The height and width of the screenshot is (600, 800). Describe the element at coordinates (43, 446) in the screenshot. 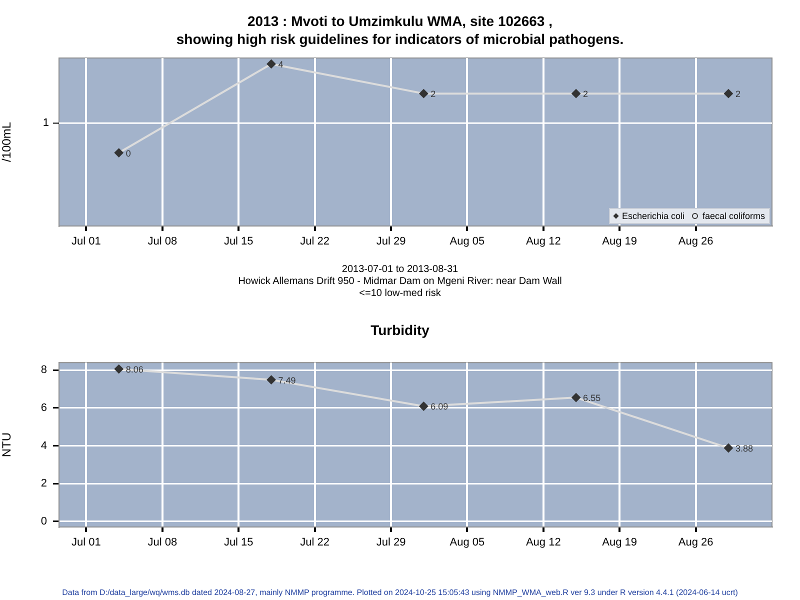

I see `y-tick-label: 4` at that location.